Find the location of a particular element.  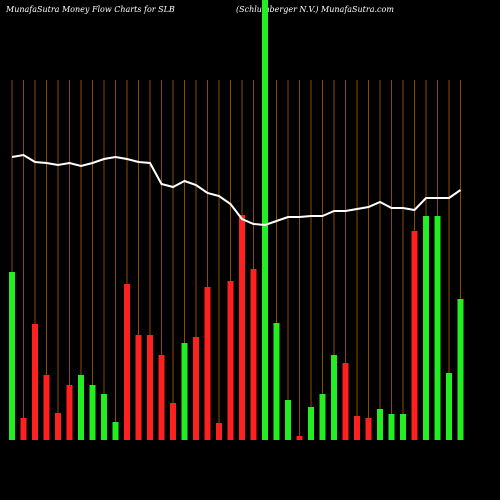

chart-title: MunafaSutra Money Flow Charts for SLB is located at coordinates (90, 9).